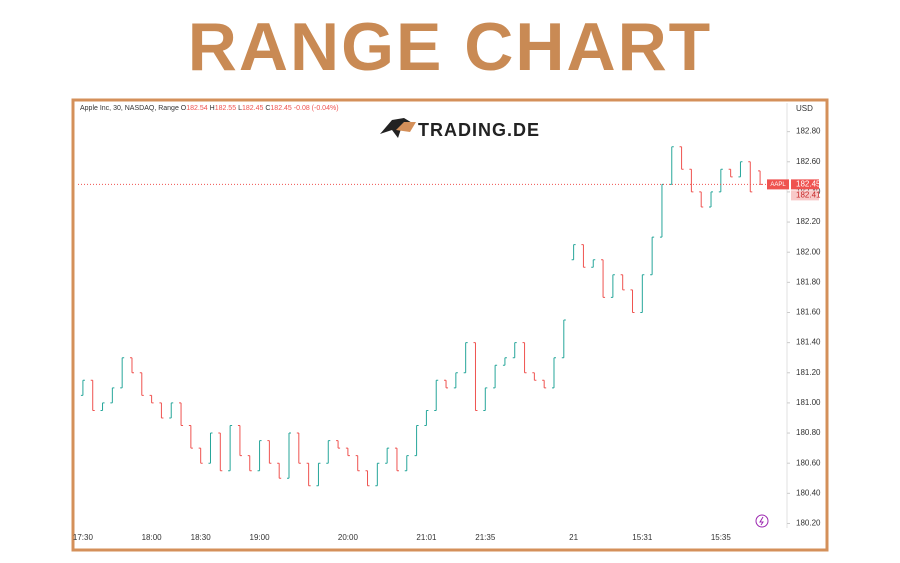  What do you see at coordinates (808, 523) in the screenshot?
I see `y-tick-label: 180.20` at bounding box center [808, 523].